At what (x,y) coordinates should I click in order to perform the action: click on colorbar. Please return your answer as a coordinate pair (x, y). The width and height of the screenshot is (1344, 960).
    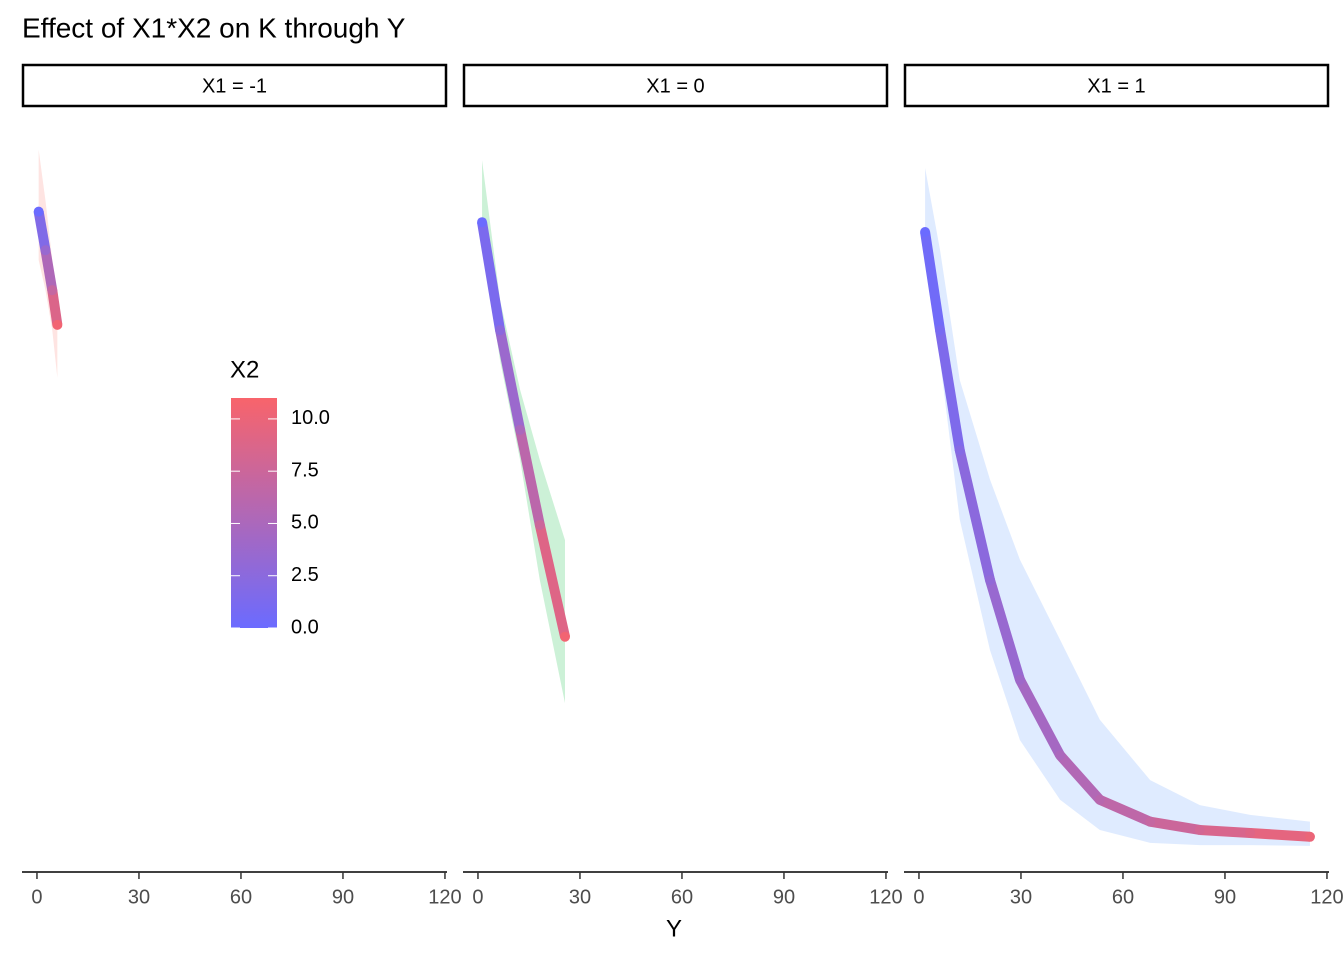
    Looking at the image, I should click on (254, 513).